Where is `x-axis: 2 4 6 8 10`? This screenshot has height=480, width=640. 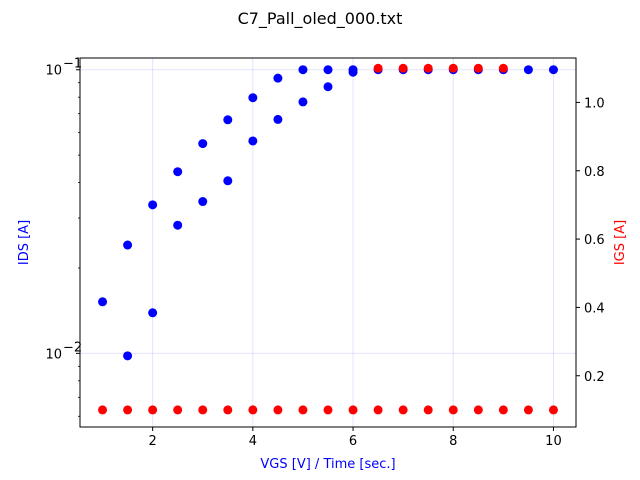
x-axis: 2 4 6 8 10 is located at coordinates (355, 438).